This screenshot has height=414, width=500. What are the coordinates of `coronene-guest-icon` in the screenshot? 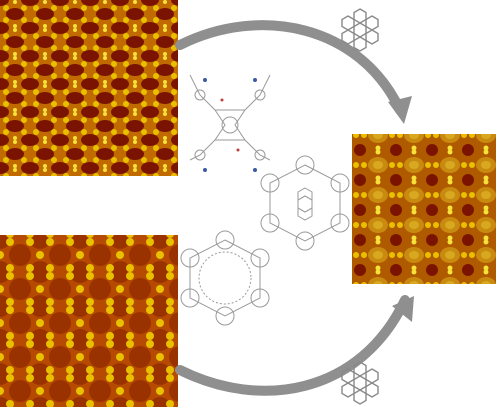 It's located at (305, 204).